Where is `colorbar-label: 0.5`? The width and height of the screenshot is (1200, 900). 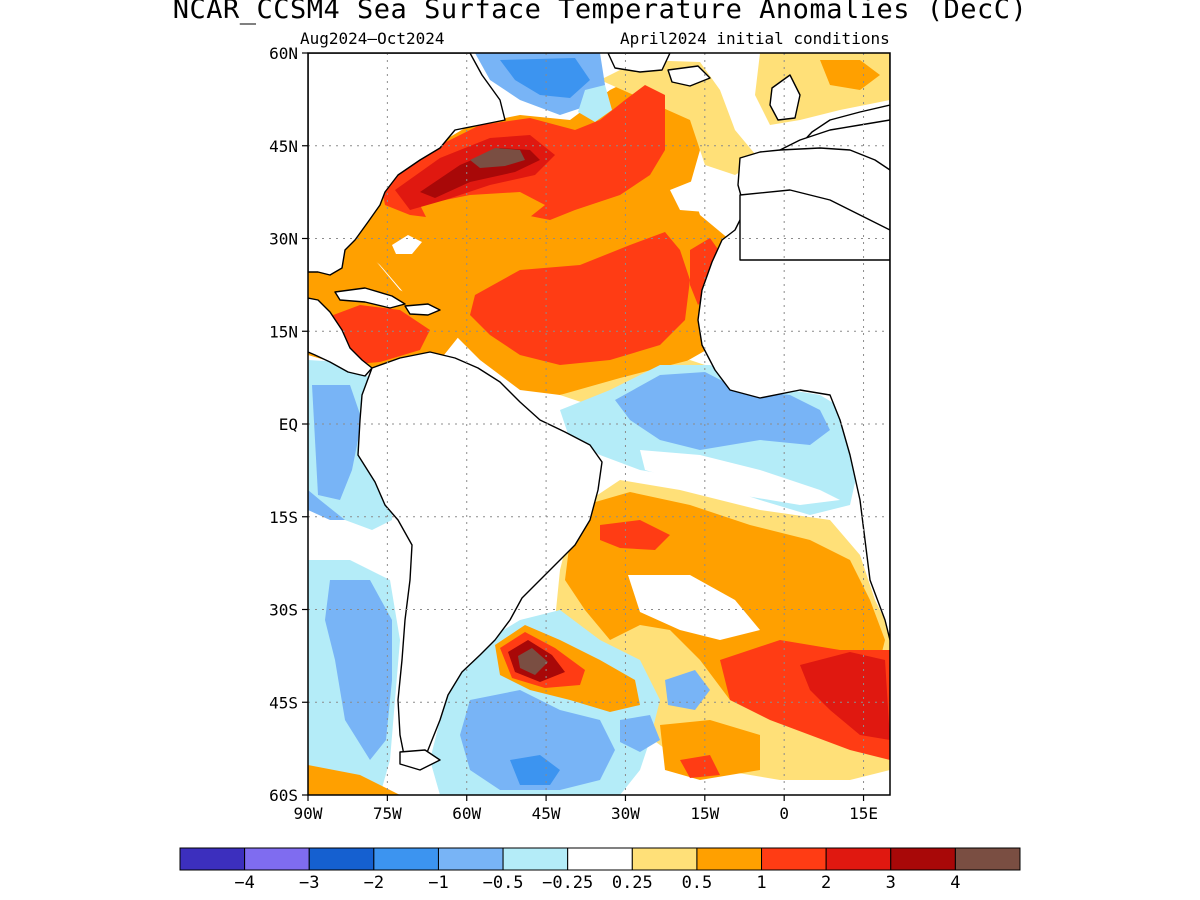
colorbar-label: 0.5 is located at coordinates (697, 883).